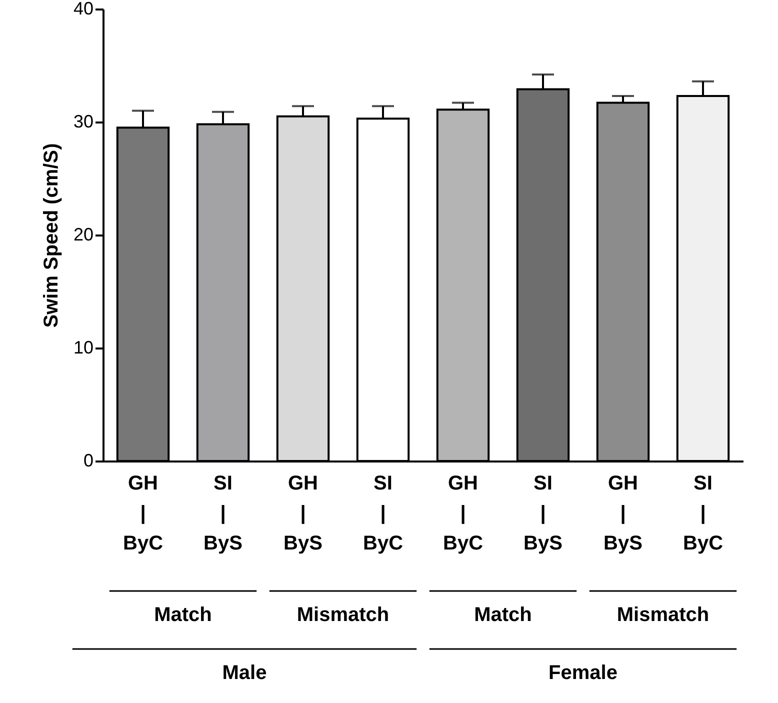 This screenshot has height=703, width=778. Describe the element at coordinates (83, 234) in the screenshot. I see `y-tick-label: 20` at that location.